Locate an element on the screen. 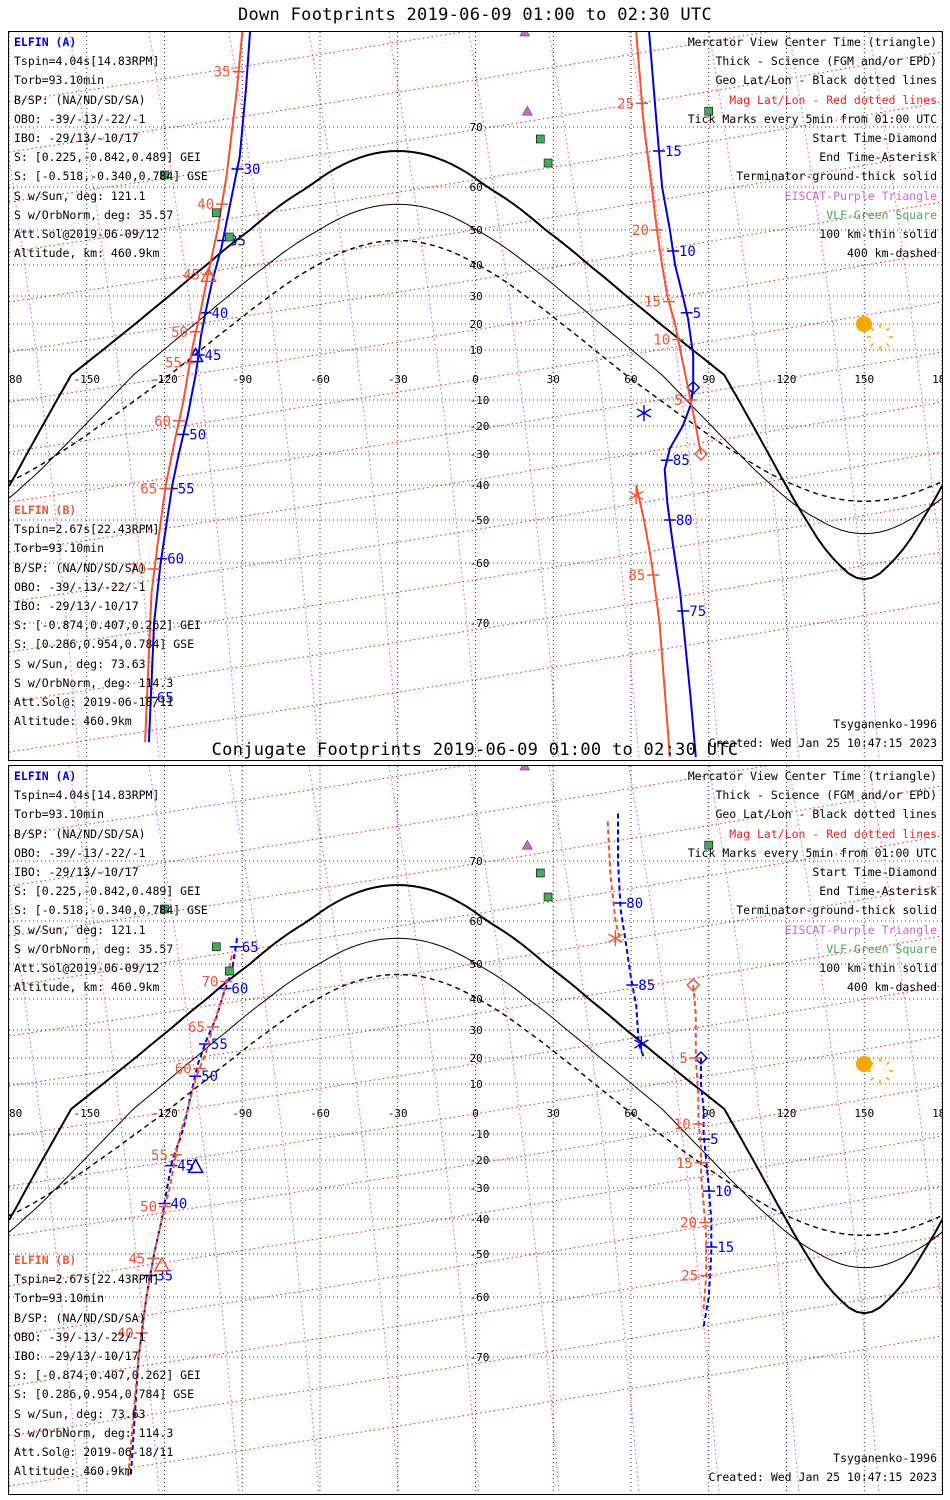 Image resolution: width=950 pixels, height=1500 pixels. elfin-a-param: S w/Sun, deg: 121.1 is located at coordinates (80, 195).